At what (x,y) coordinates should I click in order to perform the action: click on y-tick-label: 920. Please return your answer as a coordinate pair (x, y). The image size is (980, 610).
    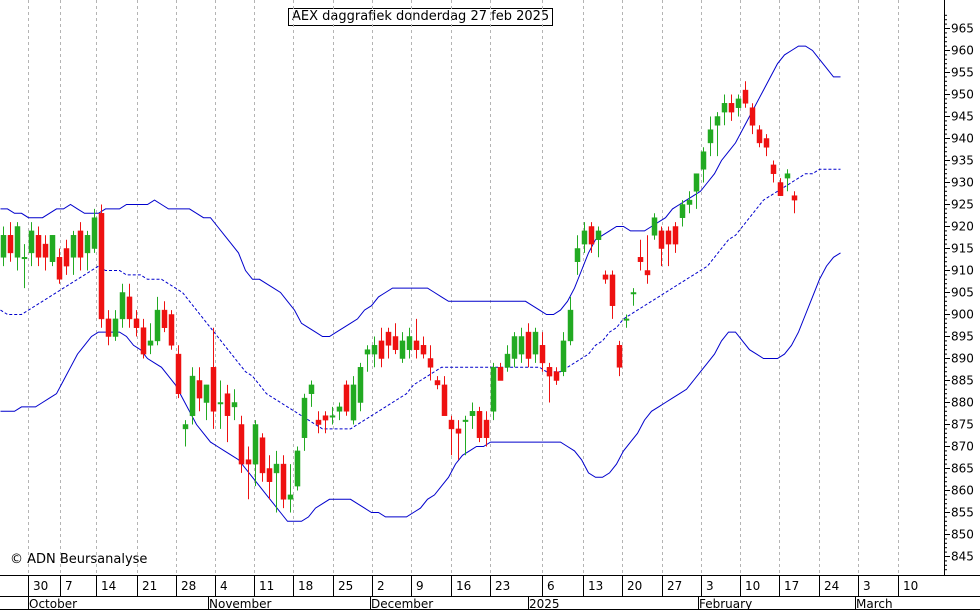
    Looking at the image, I should click on (962, 227).